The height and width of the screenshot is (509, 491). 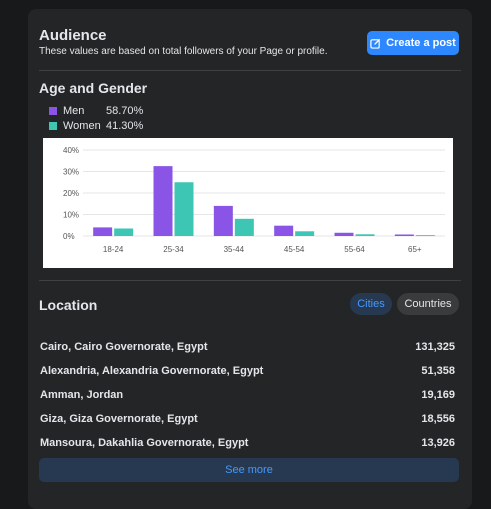 I want to click on legend-item-women: Women 41.30%, so click(x=96, y=126).